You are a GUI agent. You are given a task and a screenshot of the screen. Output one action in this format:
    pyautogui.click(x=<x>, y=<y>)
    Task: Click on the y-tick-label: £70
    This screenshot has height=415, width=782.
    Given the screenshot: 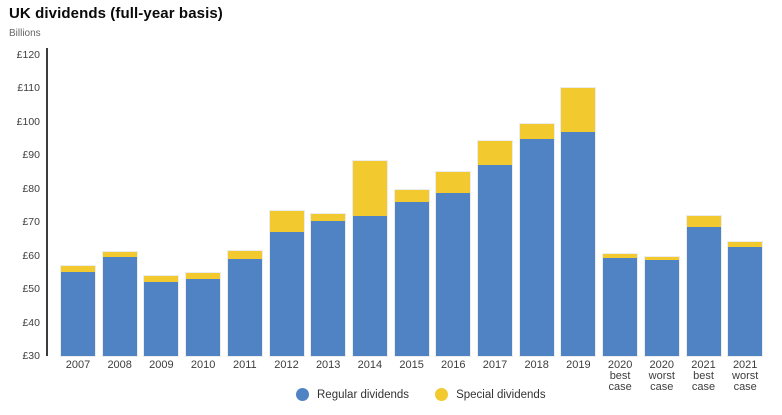 What is the action you would take?
    pyautogui.click(x=31, y=222)
    